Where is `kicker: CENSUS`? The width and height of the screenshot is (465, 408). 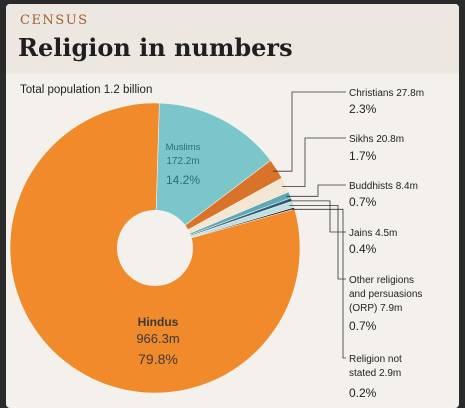 kicker: CENSUS is located at coordinates (54, 20).